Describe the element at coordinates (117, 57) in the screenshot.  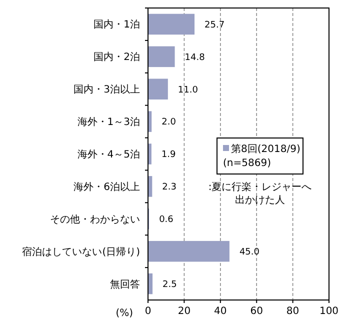
I see `y-tick-label: 国内・2泊` at that location.